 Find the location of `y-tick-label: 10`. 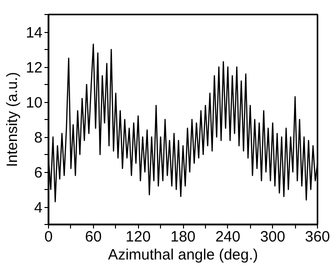

y-tick-label: 10 is located at coordinates (34, 103).